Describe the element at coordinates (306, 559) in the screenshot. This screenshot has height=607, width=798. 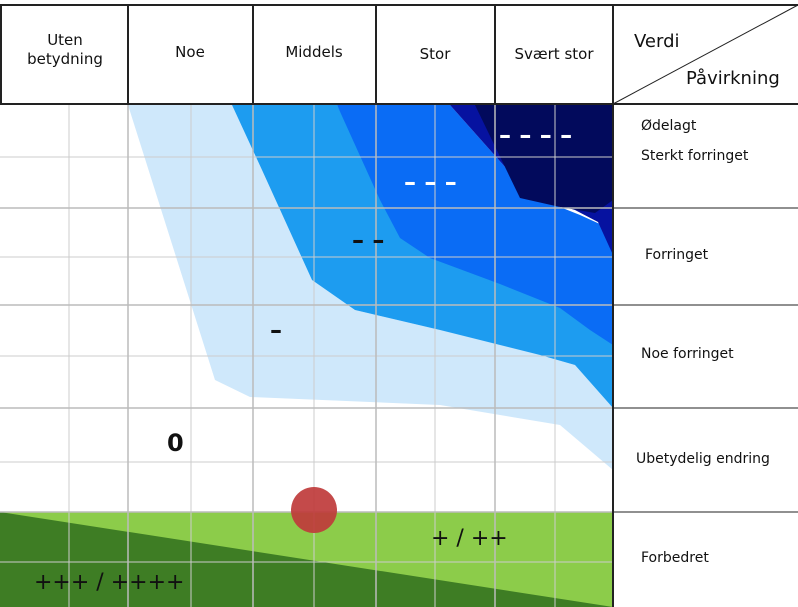
I see `zone-dark-green` at that location.